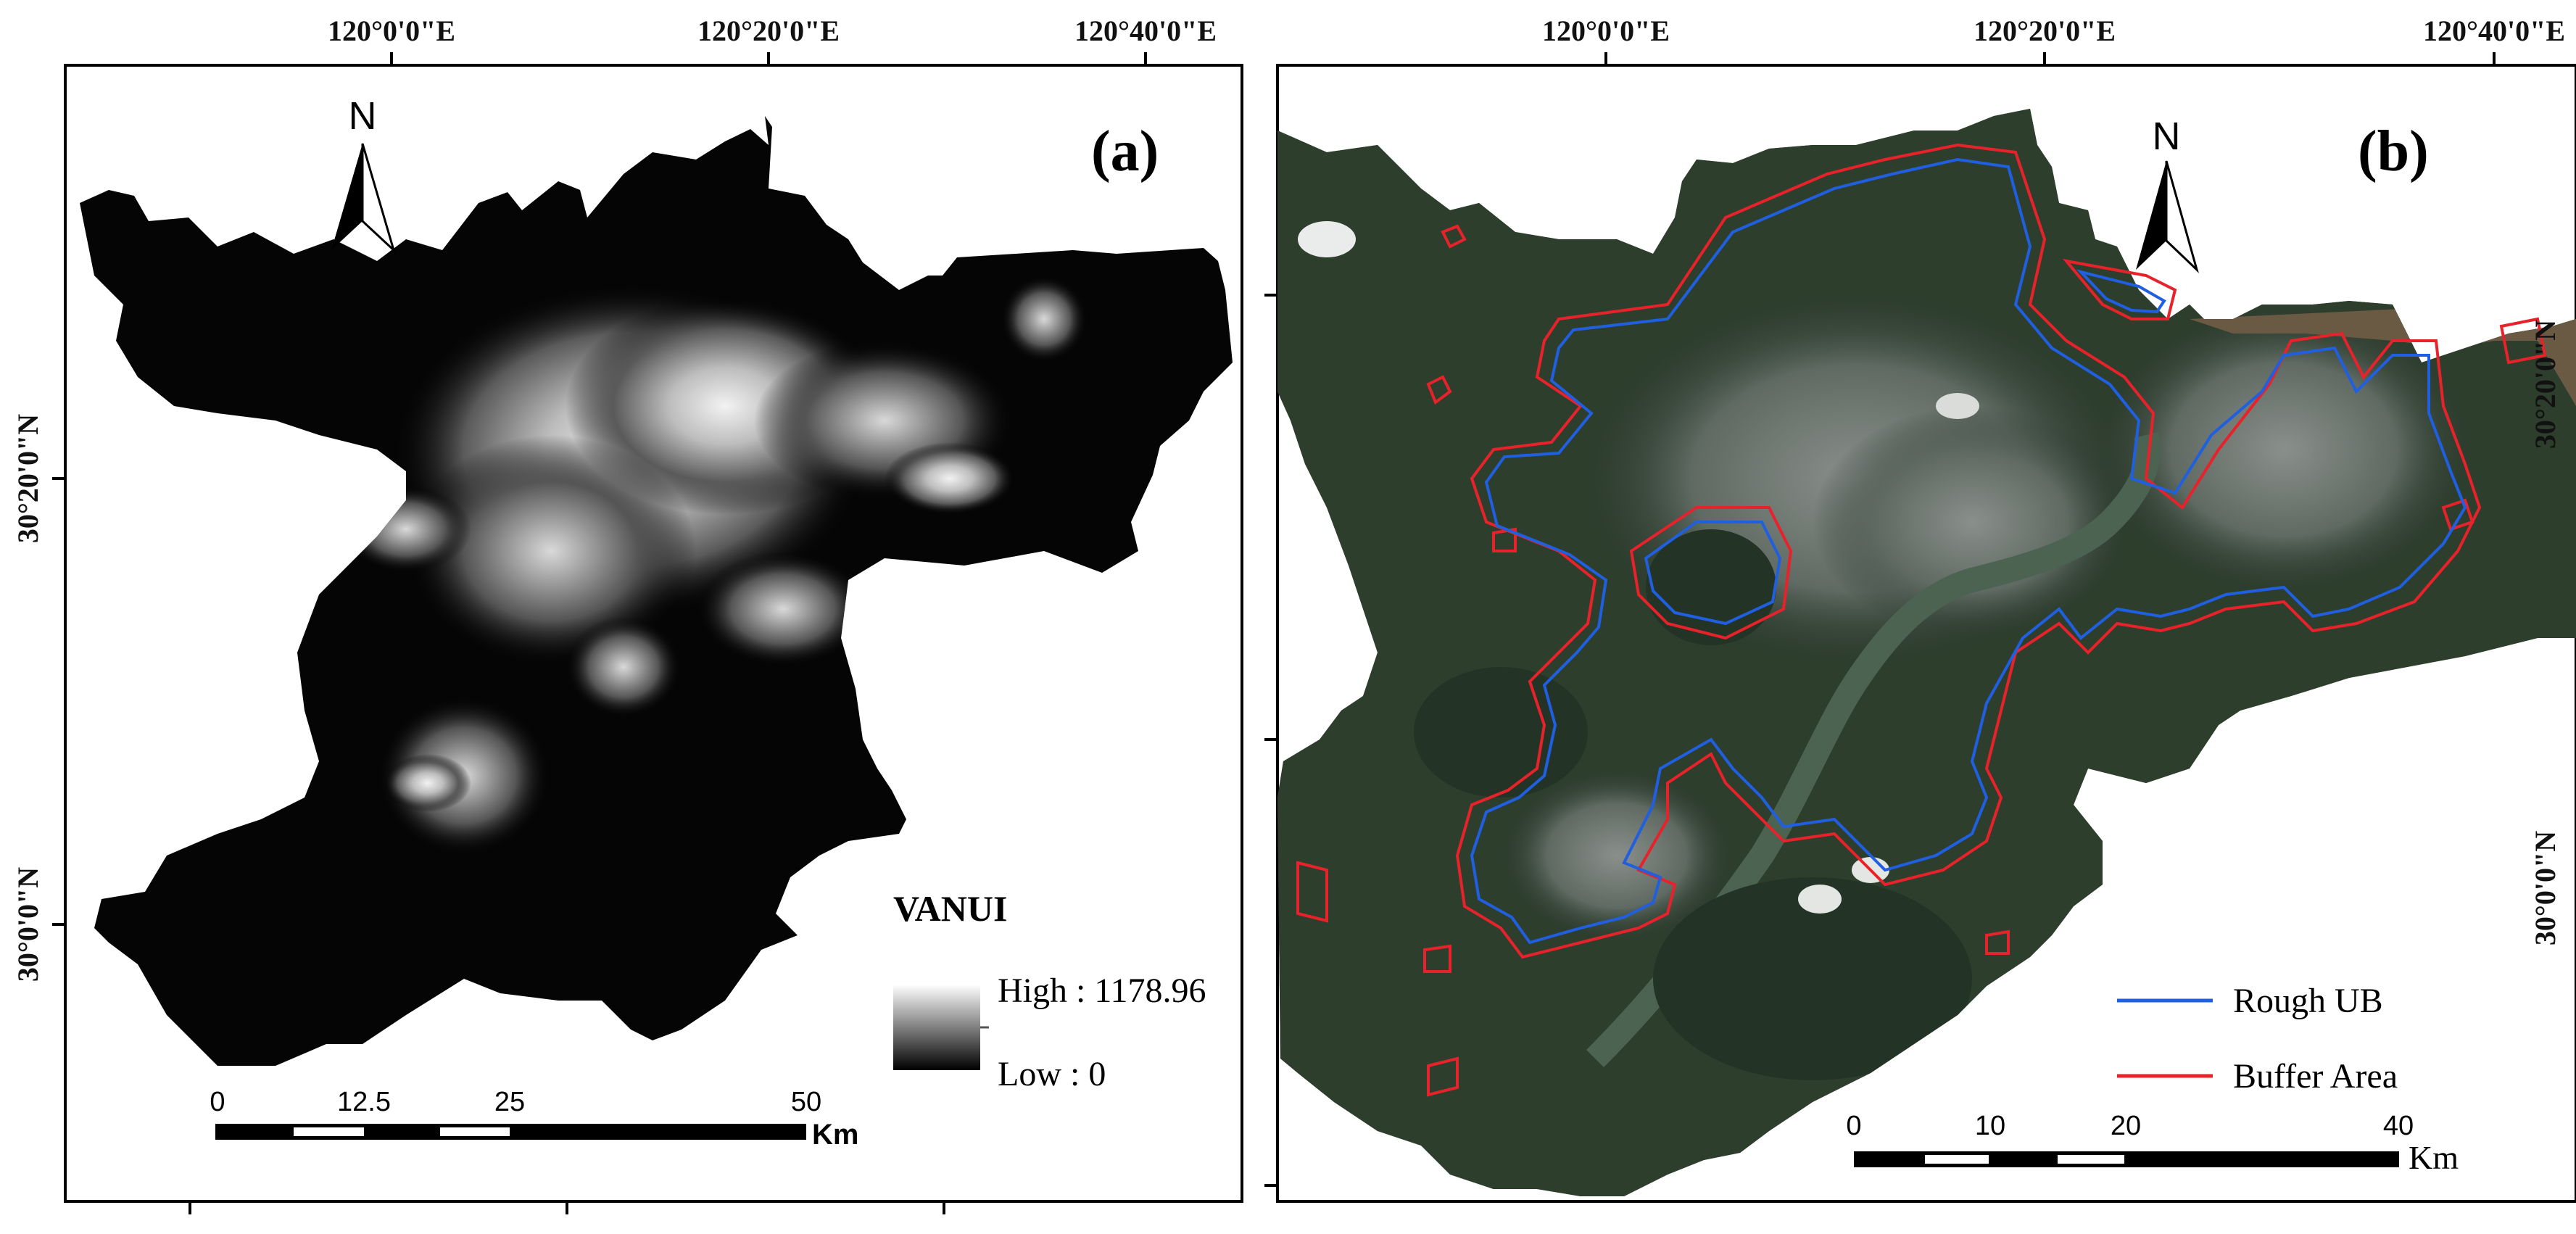  I want to click on legend-ramp, so click(937, 1027).